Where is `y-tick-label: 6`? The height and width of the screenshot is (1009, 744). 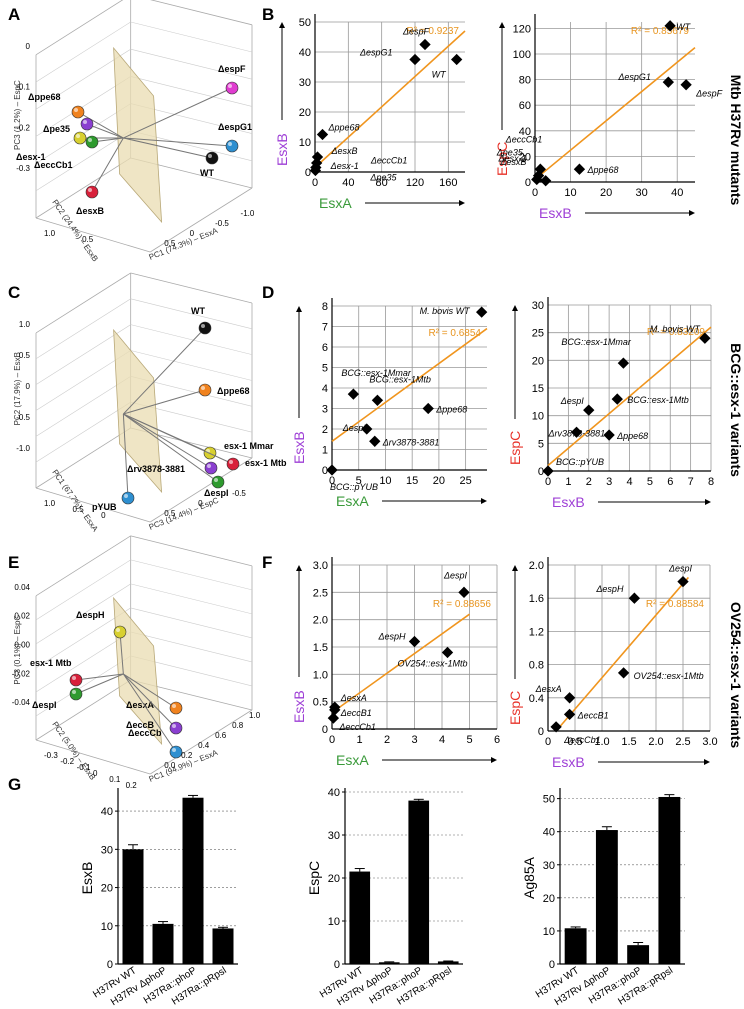
y-tick-label: 6 is located at coordinates (325, 348).